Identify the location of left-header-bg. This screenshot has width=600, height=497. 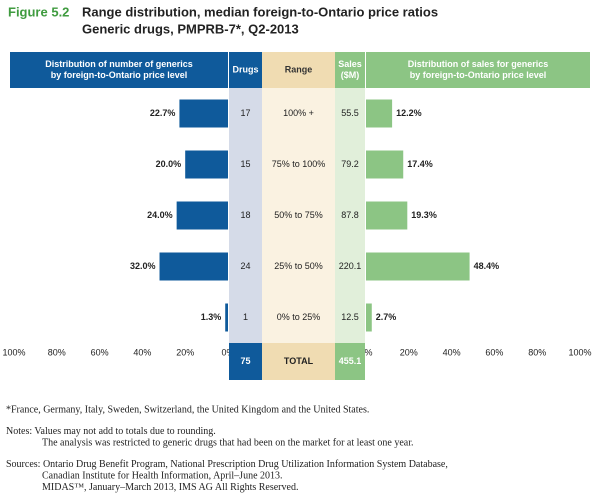
(119, 70).